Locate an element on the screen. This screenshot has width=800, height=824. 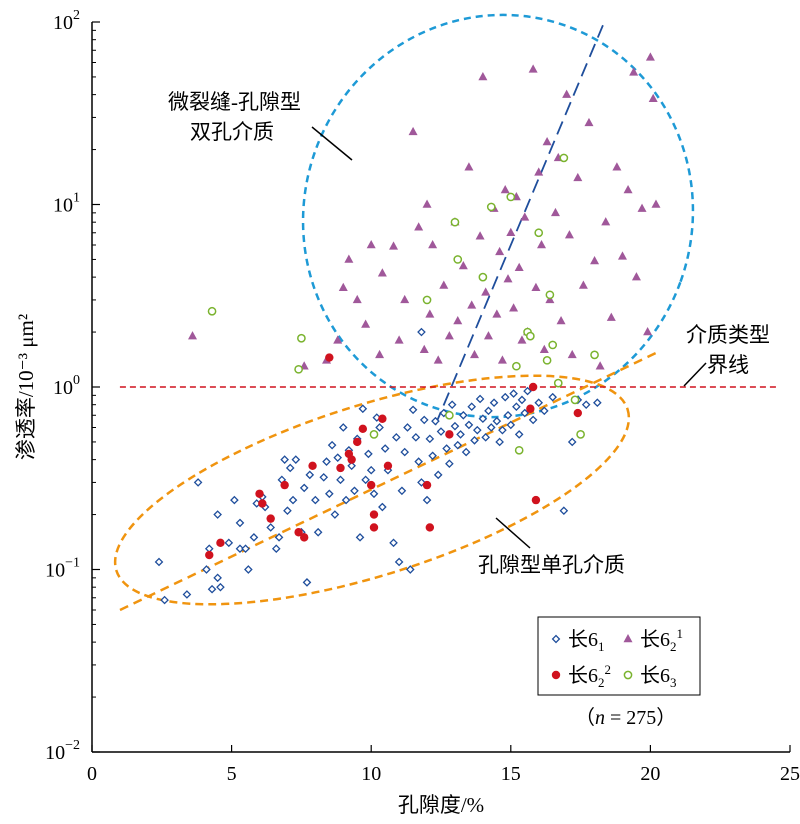
y-tick-label: 10⁻¹ is located at coordinates (62, 569).